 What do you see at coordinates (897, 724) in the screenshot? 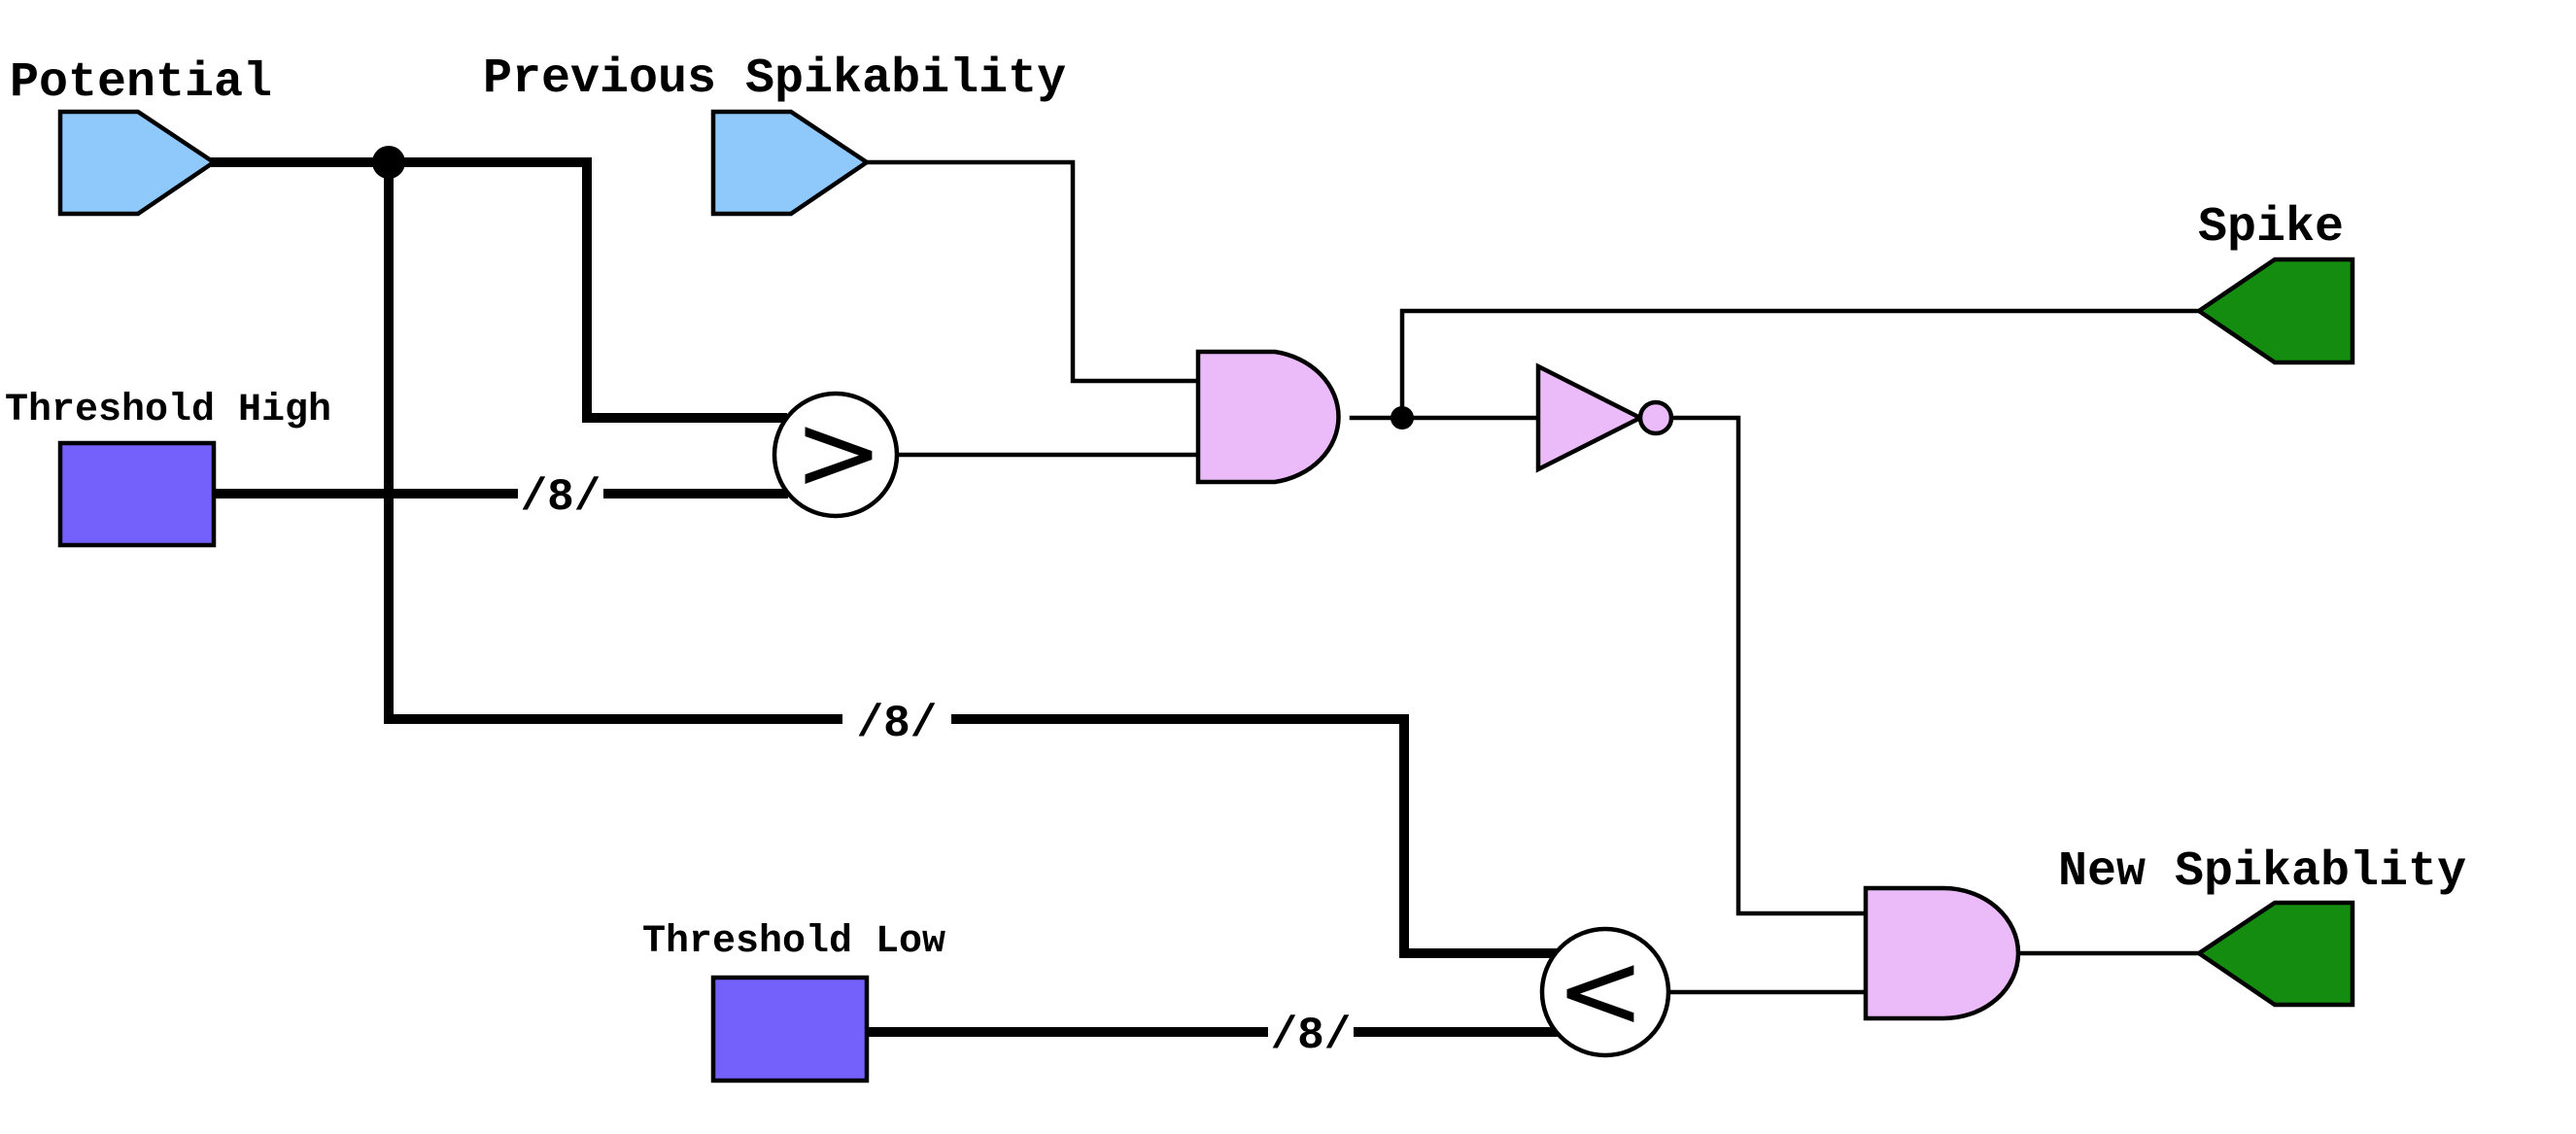
I see `bus-label-potential-low: /8/` at bounding box center [897, 724].